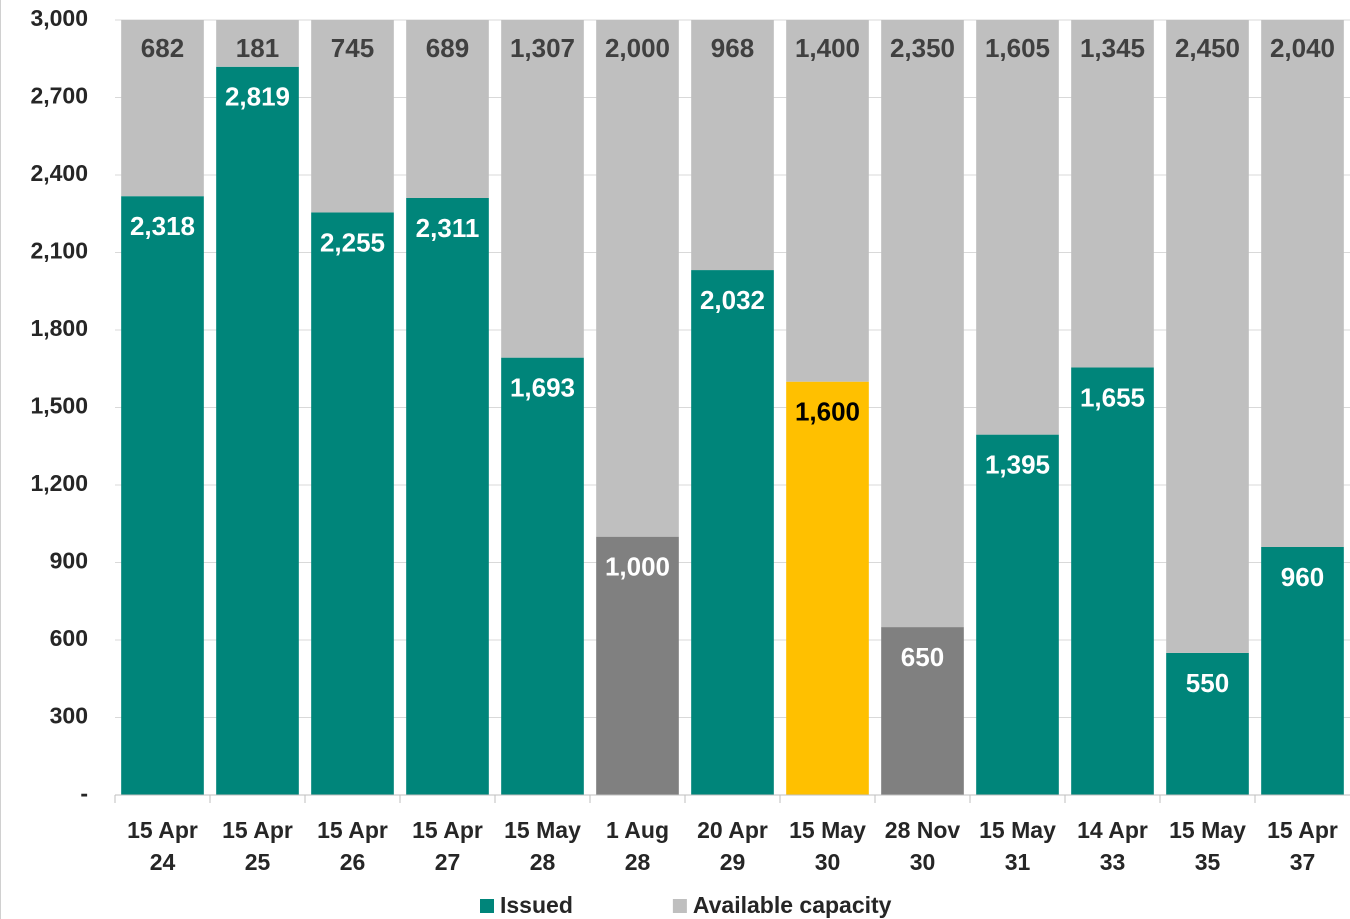 The height and width of the screenshot is (919, 1350). Describe the element at coordinates (448, 228) in the screenshot. I see `value-label: 2,311` at that location.